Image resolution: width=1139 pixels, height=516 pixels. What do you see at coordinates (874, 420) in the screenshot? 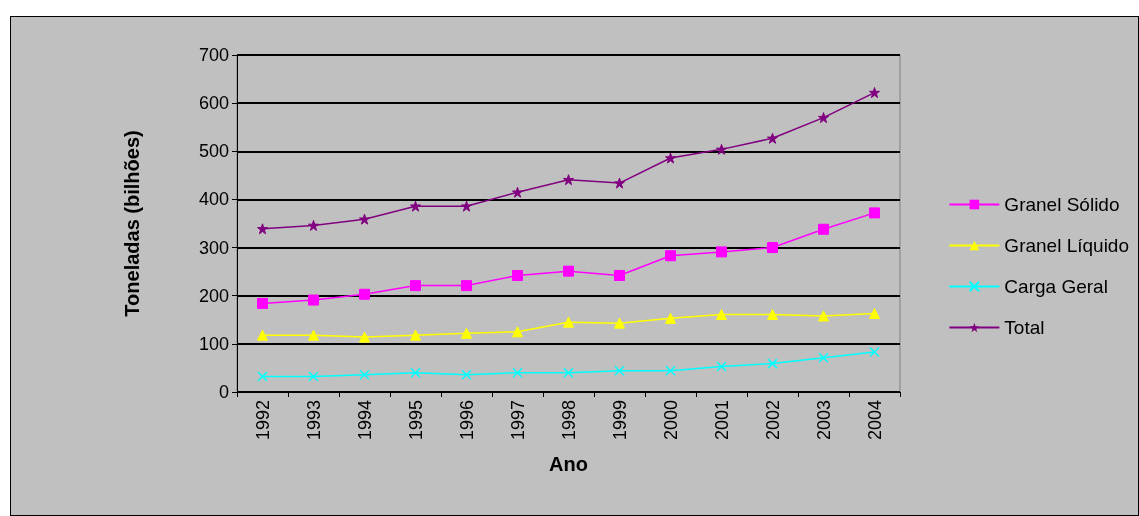
I see `x-tick-label: 2004` at bounding box center [874, 420].